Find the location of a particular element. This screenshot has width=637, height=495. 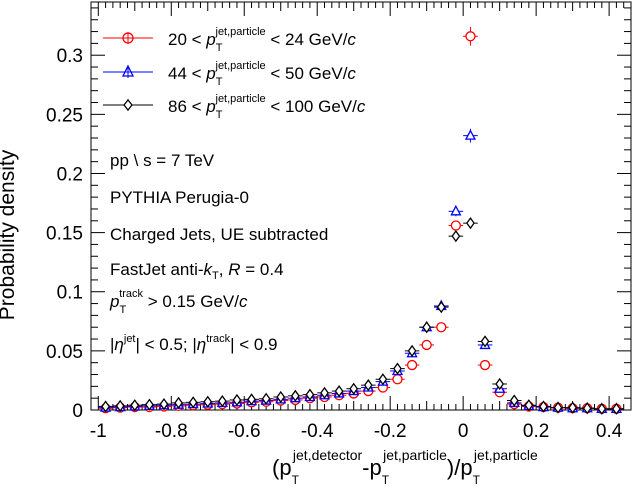

y-tick-label: 0 is located at coordinates (77, 411).